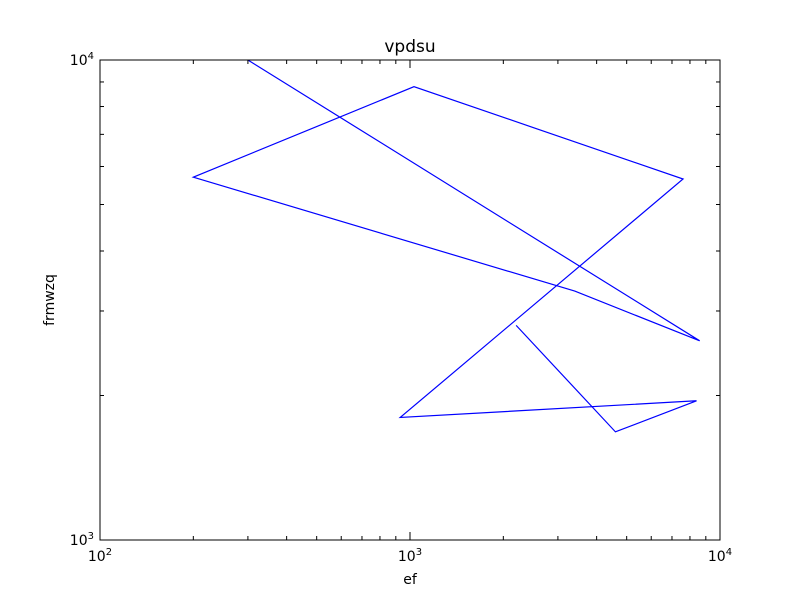 This screenshot has width=800, height=600. What do you see at coordinates (82, 540) in the screenshot?
I see `y-tick-label: 103` at bounding box center [82, 540].